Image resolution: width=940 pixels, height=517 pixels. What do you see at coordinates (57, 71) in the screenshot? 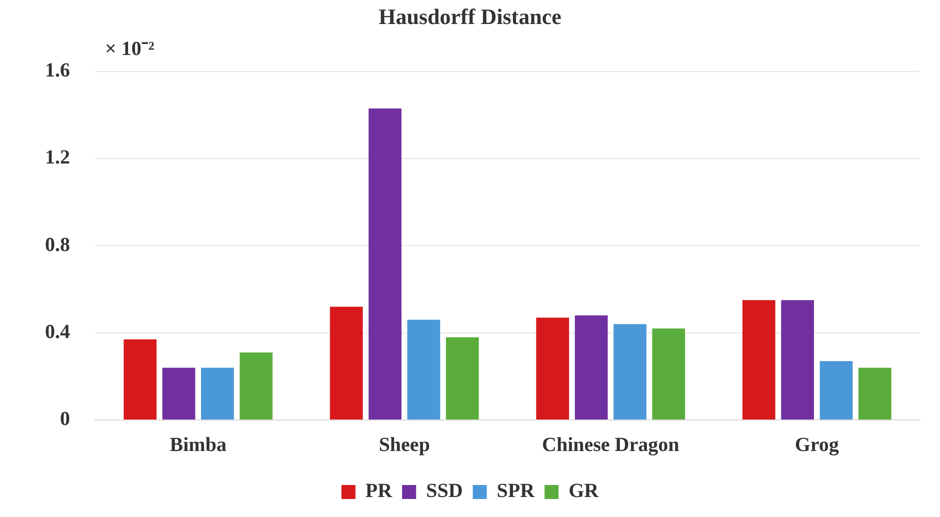
I see `y-tick-label: 1.6` at bounding box center [57, 71].